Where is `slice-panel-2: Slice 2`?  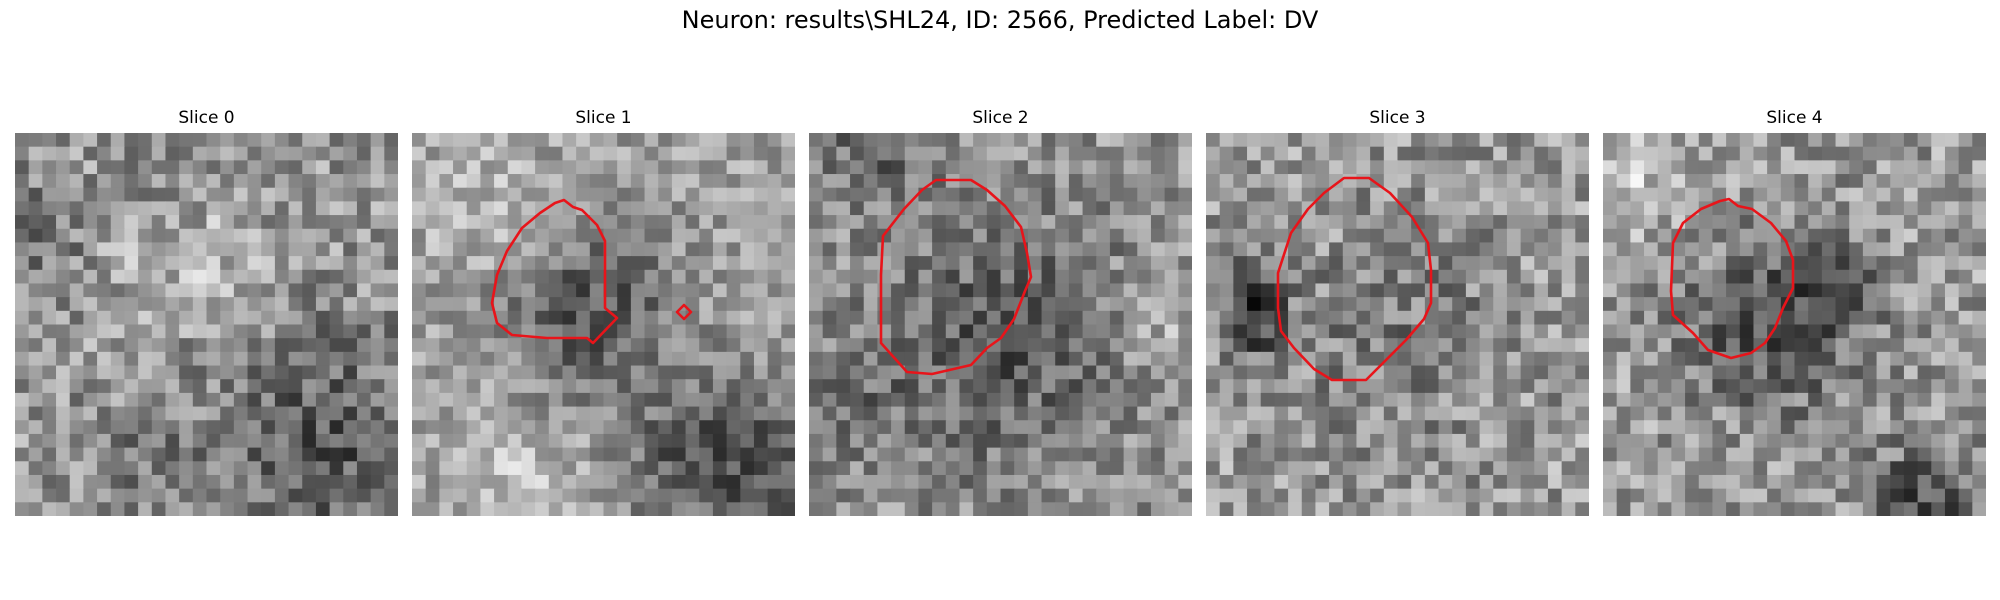 slice-panel-2: Slice 2 is located at coordinates (1000, 313).